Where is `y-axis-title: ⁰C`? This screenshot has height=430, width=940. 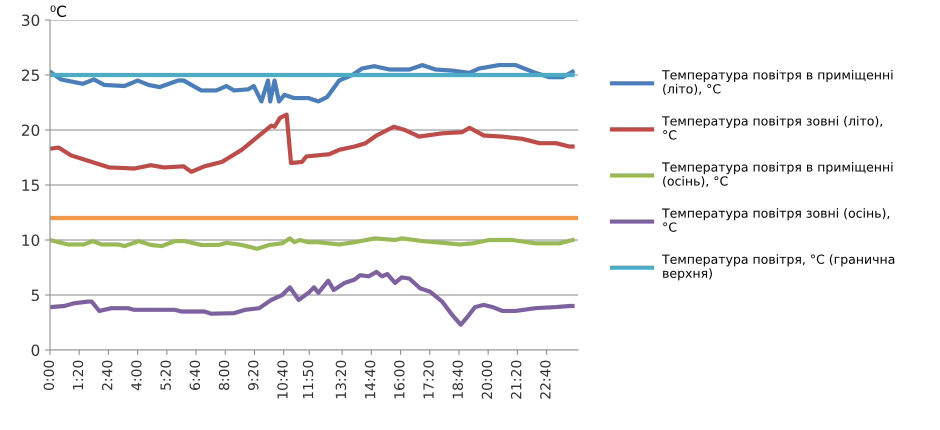
y-axis-title: ⁰C is located at coordinates (58, 11).